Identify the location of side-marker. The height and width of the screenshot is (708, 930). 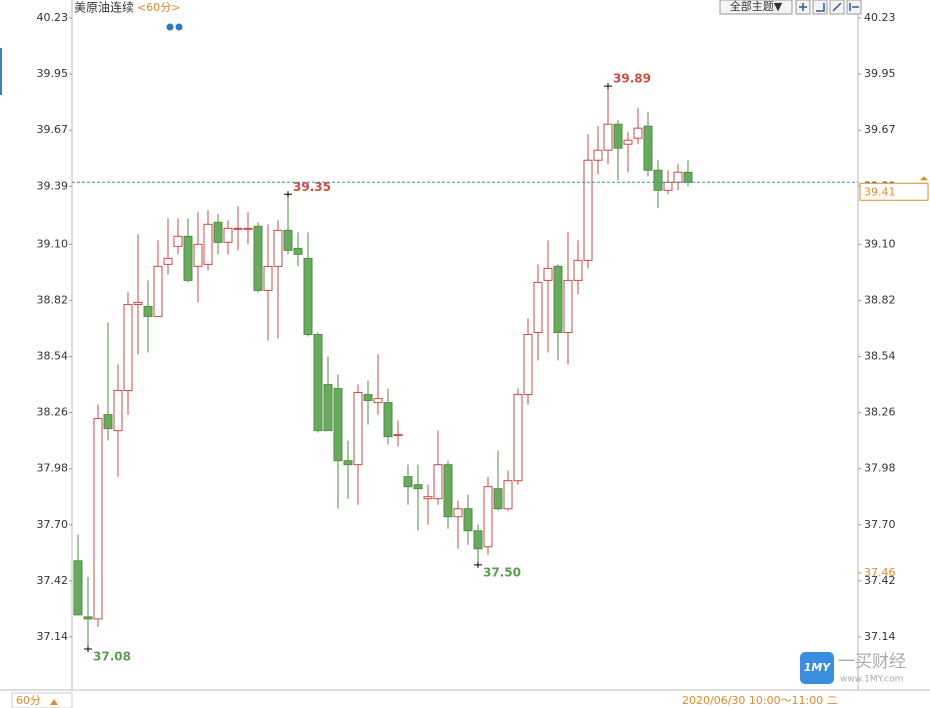
(1, 71).